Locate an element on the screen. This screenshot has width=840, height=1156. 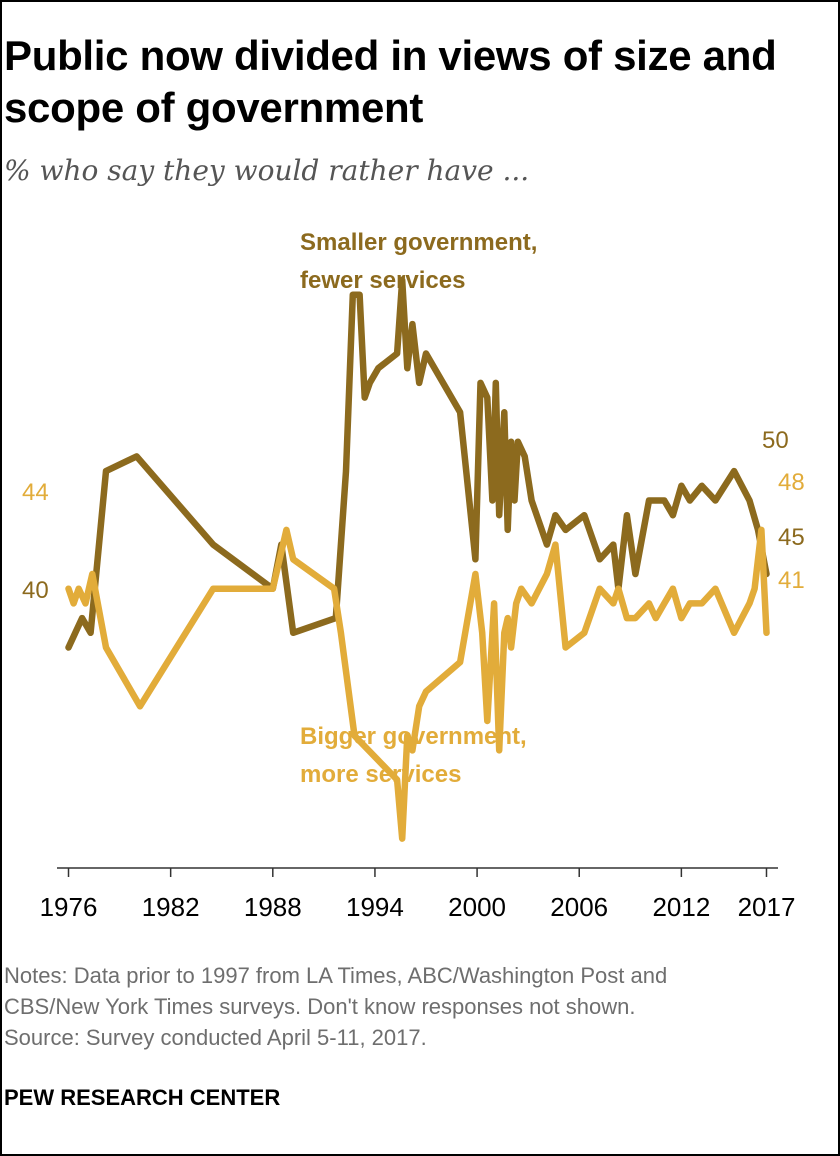
x-tick-label: 2017 is located at coordinates (767, 907).